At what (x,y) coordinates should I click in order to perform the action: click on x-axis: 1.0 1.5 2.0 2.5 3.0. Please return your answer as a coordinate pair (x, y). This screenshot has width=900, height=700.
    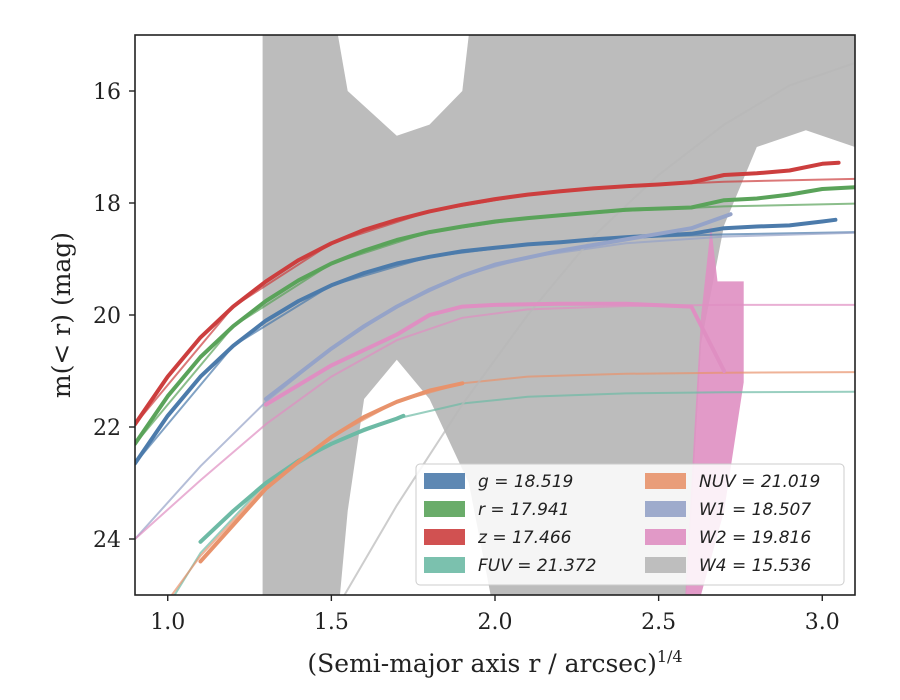
    Looking at the image, I should click on (495, 615).